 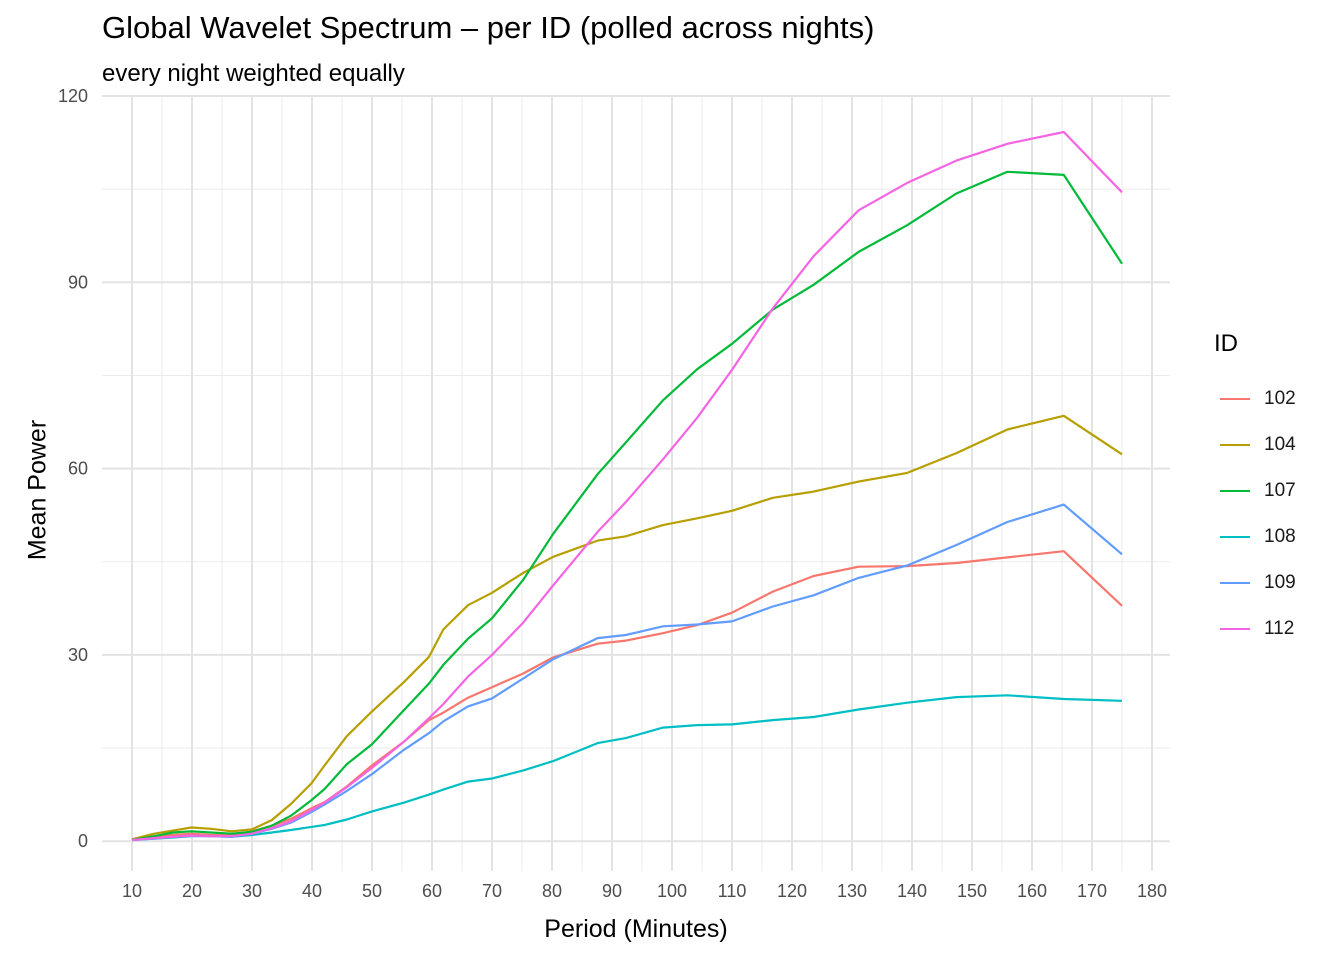 What do you see at coordinates (1255, 399) in the screenshot?
I see `legend-item-102: 102` at bounding box center [1255, 399].